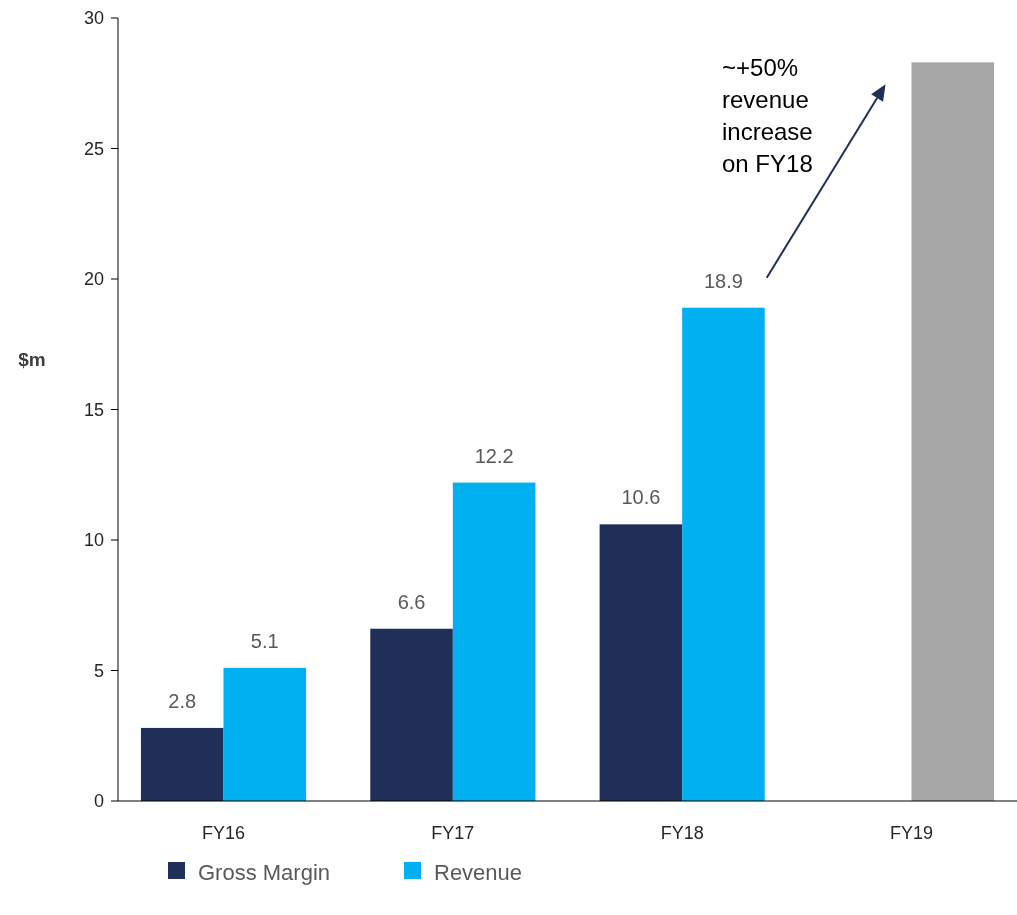  What do you see at coordinates (411, 601) in the screenshot?
I see `data-label: 6.6` at bounding box center [411, 601].